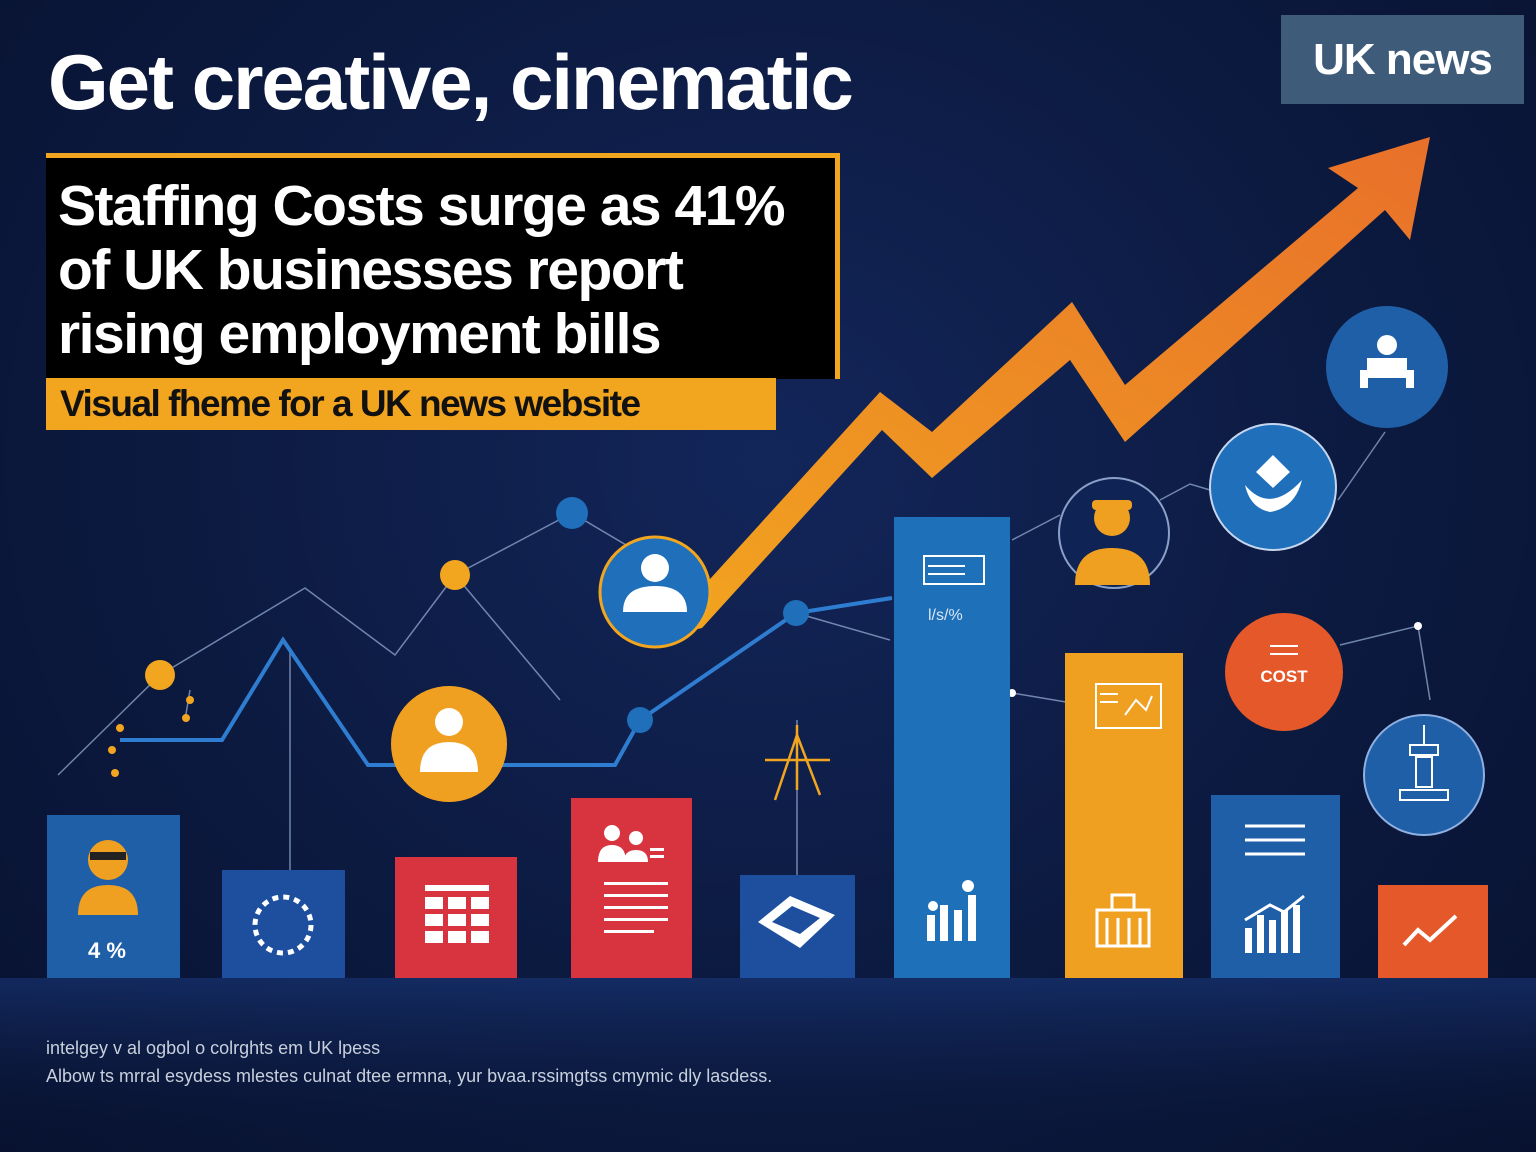  What do you see at coordinates (1402, 59) in the screenshot?
I see `uk-news-badge: UK news` at bounding box center [1402, 59].